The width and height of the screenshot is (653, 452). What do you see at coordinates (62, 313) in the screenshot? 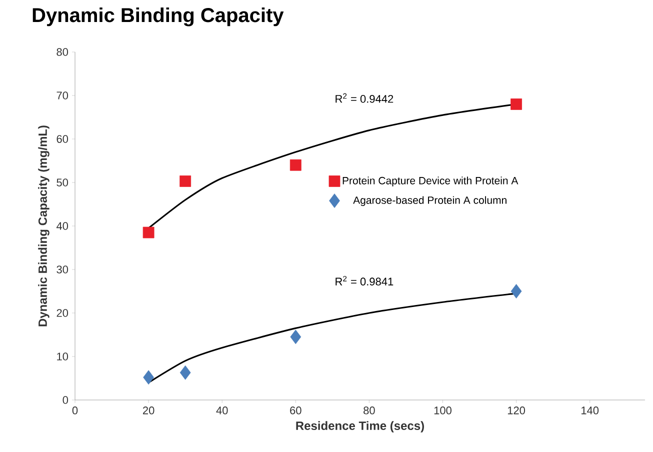
I see `y-tick-label: 20` at bounding box center [62, 313].